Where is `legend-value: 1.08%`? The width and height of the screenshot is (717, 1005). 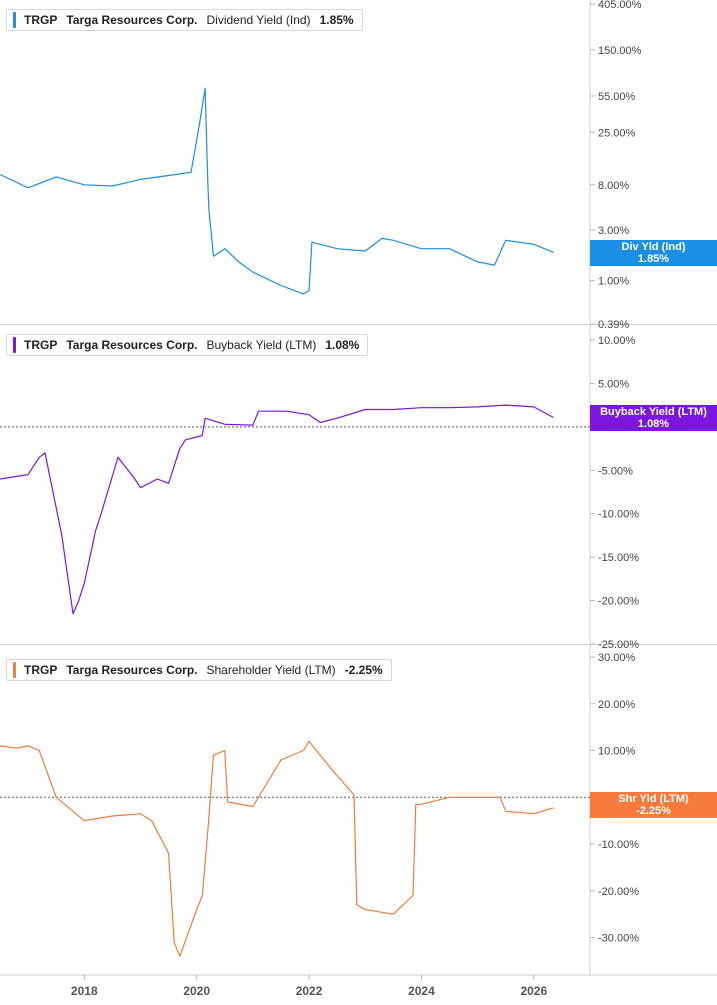 legend-value: 1.08% is located at coordinates (342, 345).